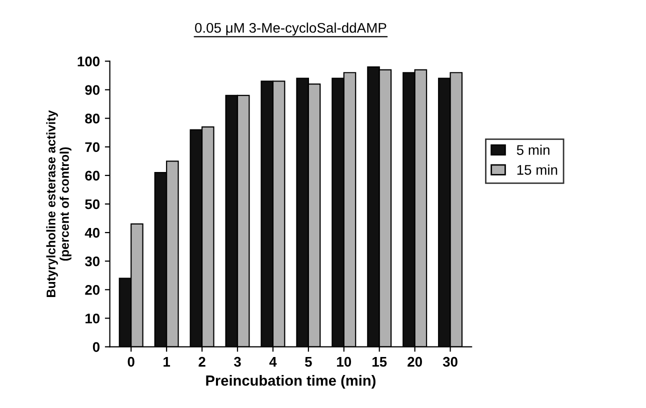 This screenshot has width=646, height=408. I want to click on x-axis-title: Preincubation time (min), so click(291, 382).